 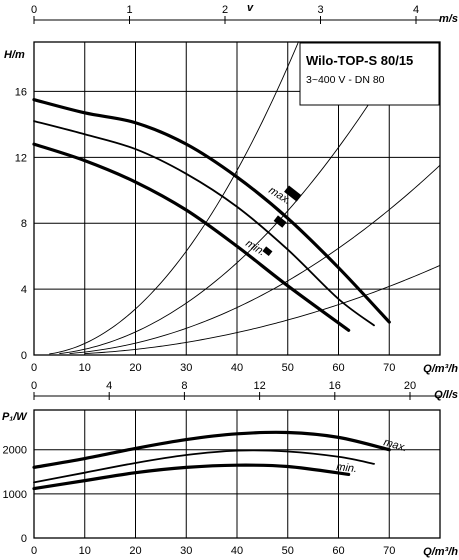 I want to click on head-x-tick-label: 50, so click(x=288, y=368).